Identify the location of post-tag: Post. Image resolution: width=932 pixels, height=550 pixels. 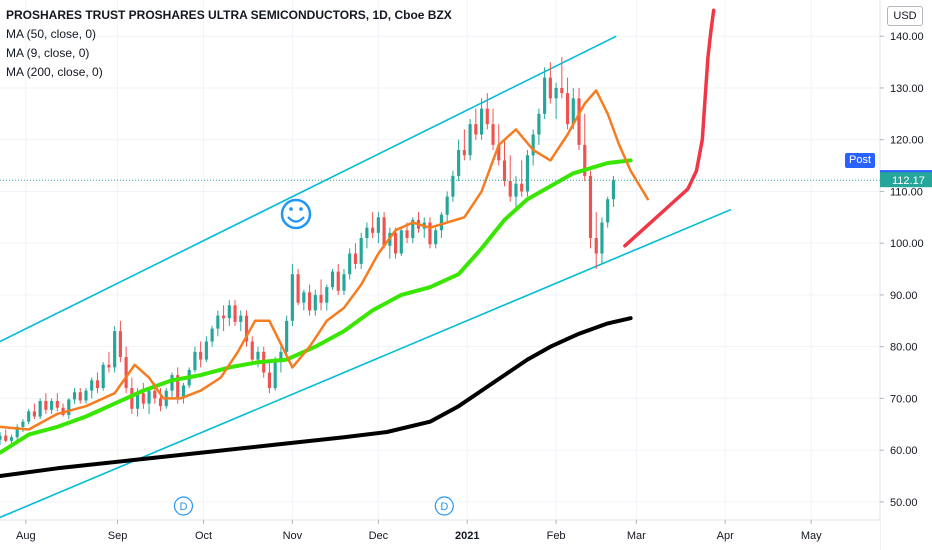
(860, 160).